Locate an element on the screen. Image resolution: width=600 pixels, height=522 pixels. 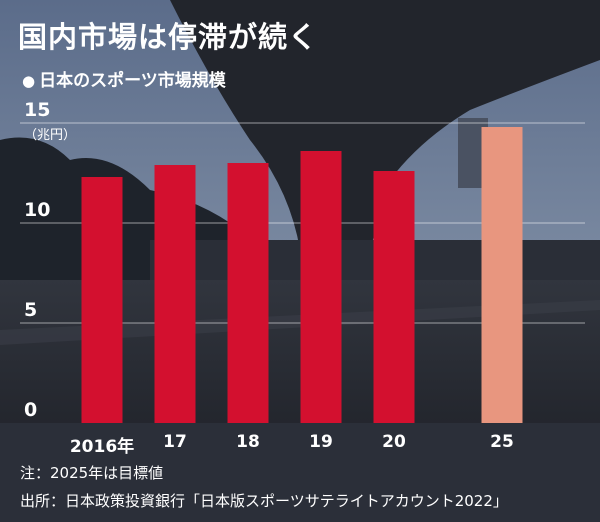
y-axis-unit: （兆円） is located at coordinates (50, 135).